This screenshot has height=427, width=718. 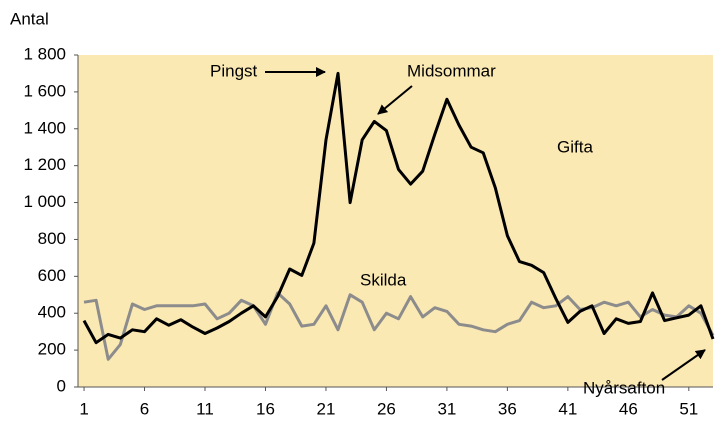 I want to click on y-tick-label: 400, so click(x=52, y=312).